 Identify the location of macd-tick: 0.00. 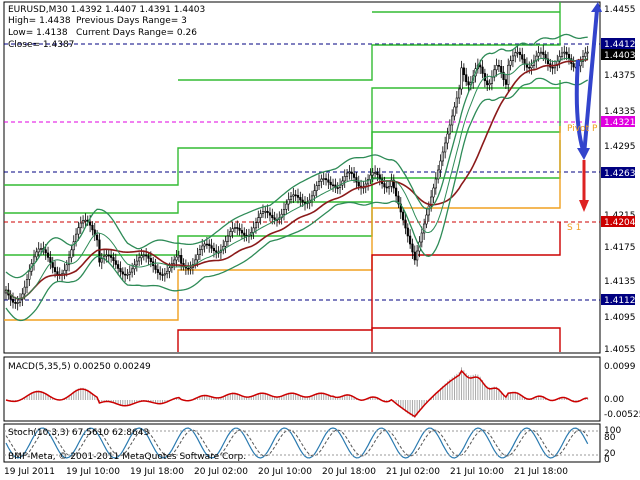
(614, 400).